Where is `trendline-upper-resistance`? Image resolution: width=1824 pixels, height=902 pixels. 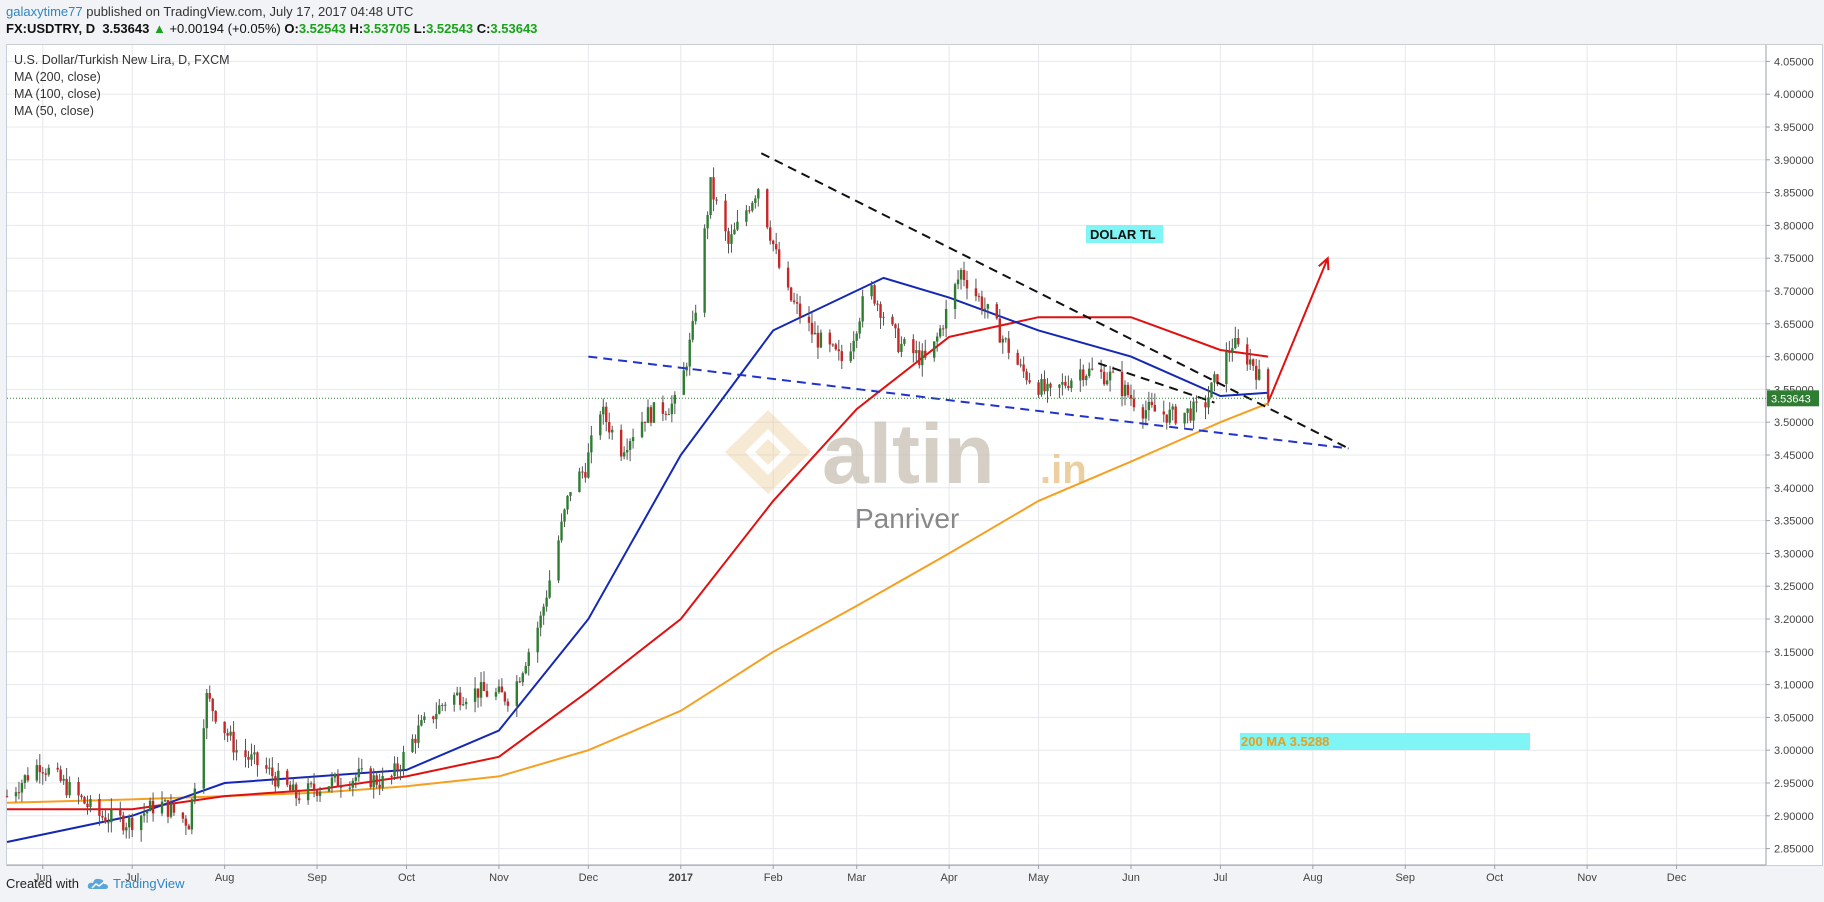 trendline-upper-resistance is located at coordinates (1055, 301).